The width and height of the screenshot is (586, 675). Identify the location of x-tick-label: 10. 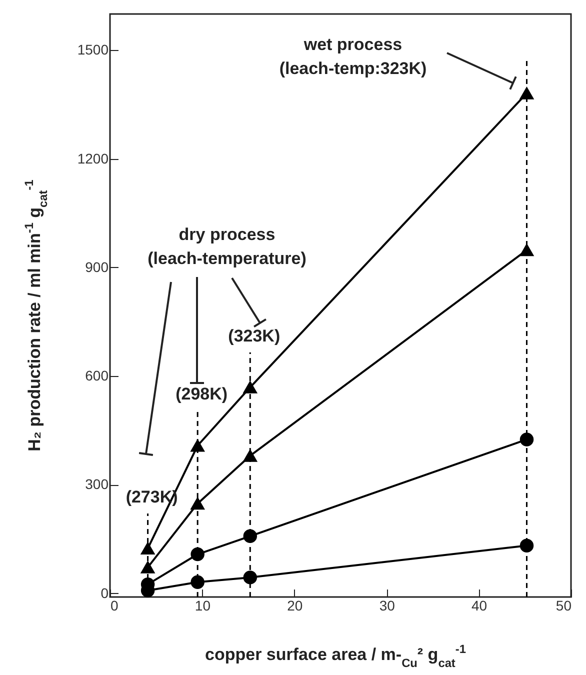
(202, 606).